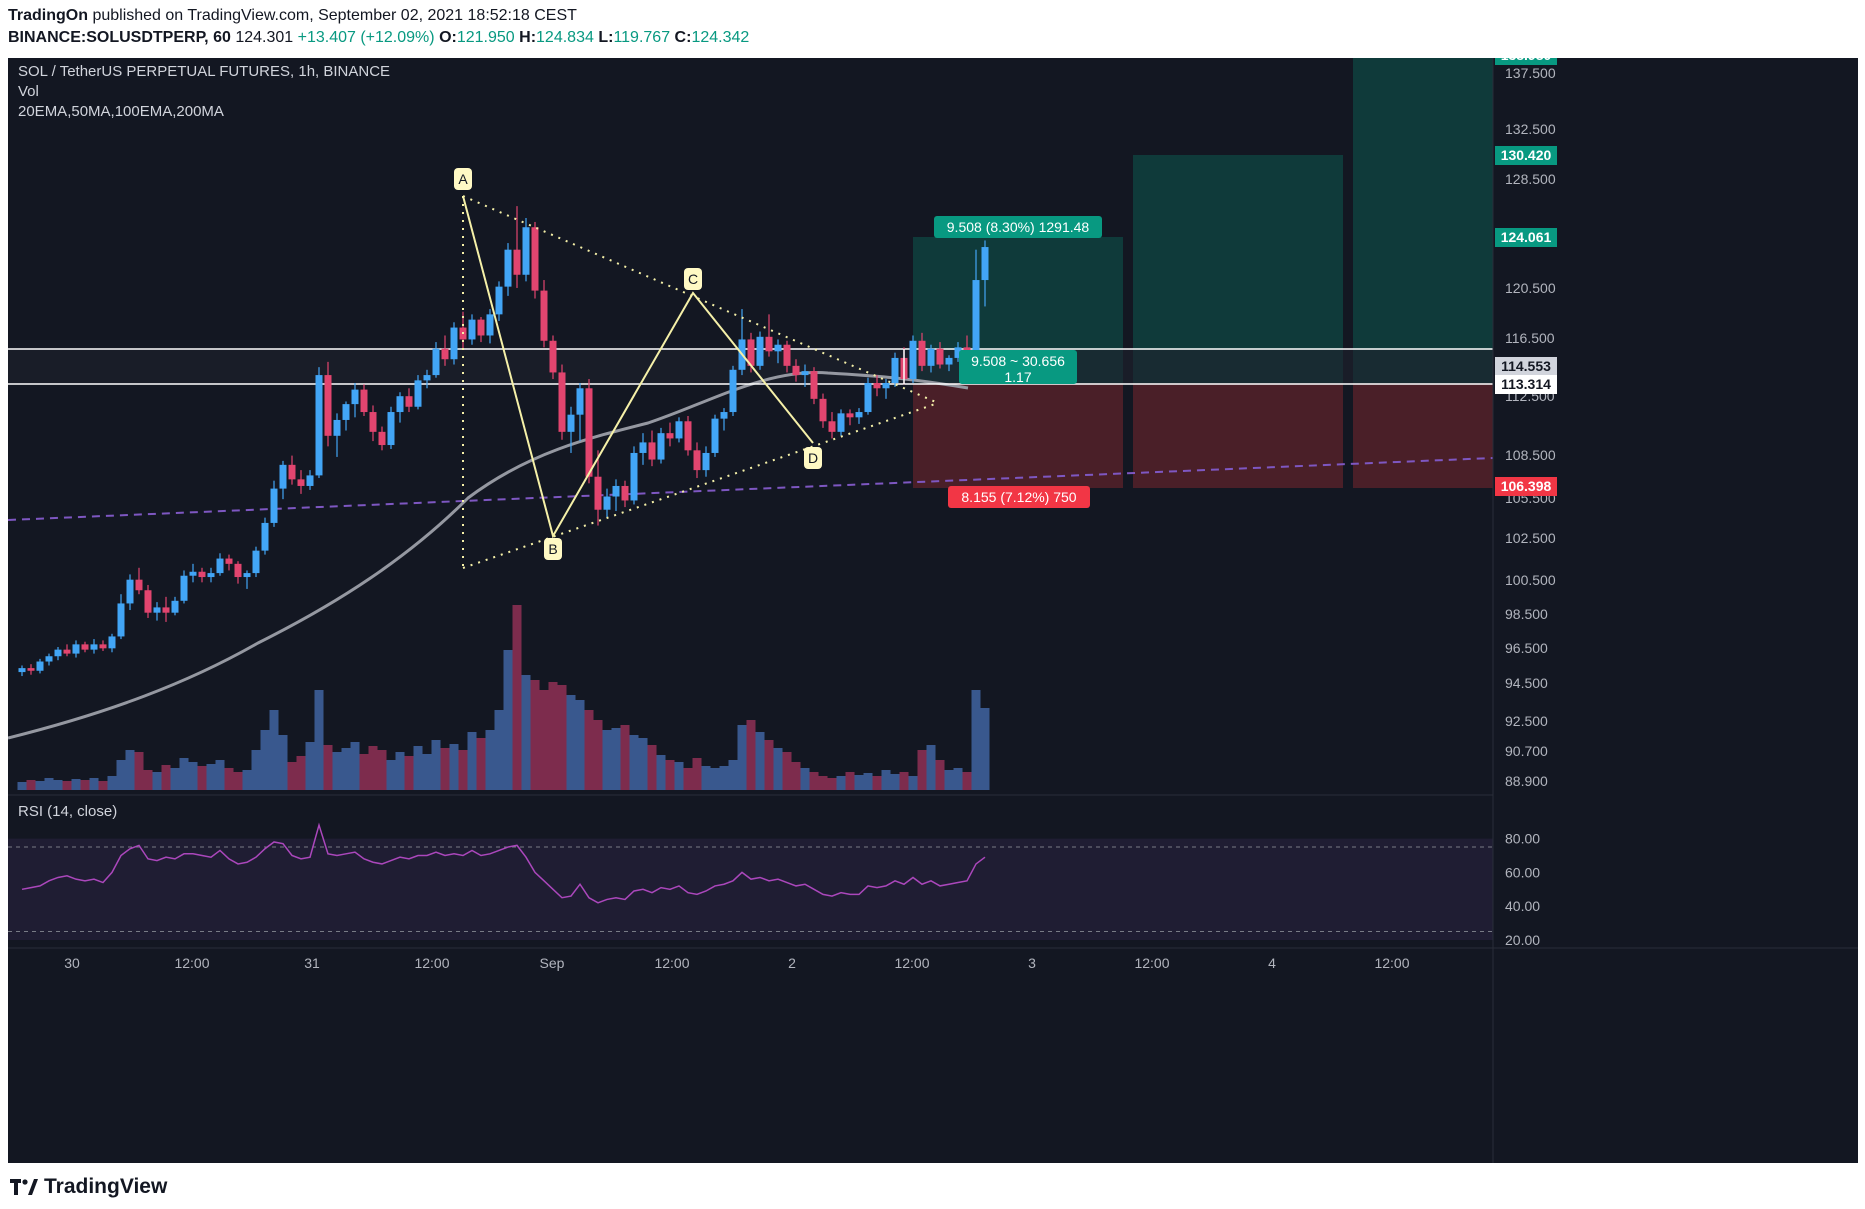  Describe the element at coordinates (1019, 497) in the screenshot. I see `stop-label: 8.155 (7.12%) 750` at that location.